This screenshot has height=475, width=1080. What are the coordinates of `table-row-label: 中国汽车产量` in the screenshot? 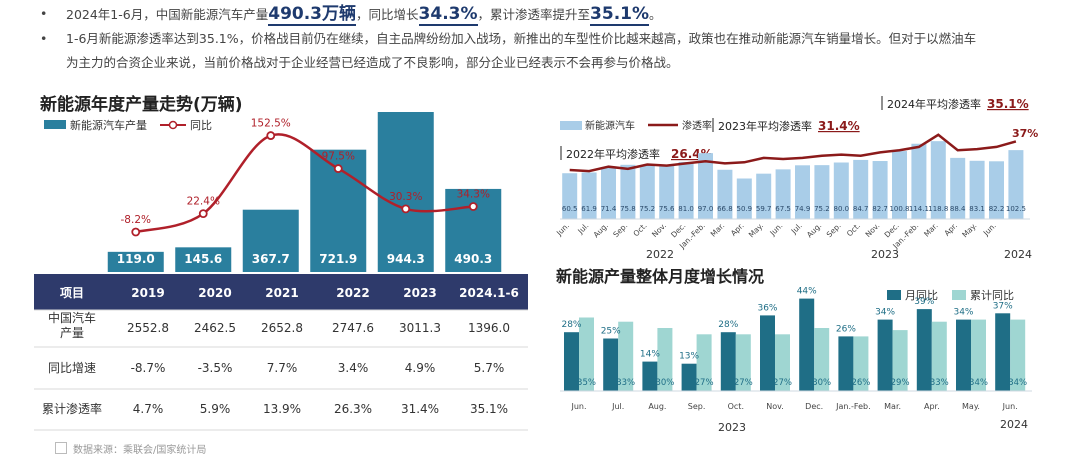 It's located at (72, 325).